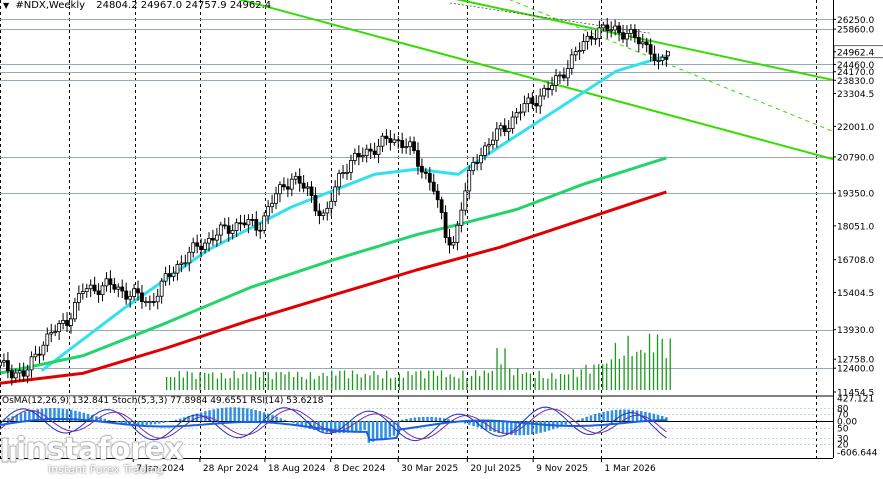  Describe the element at coordinates (630, 469) in the screenshot. I see `time-label: 1 Mar 2026` at that location.